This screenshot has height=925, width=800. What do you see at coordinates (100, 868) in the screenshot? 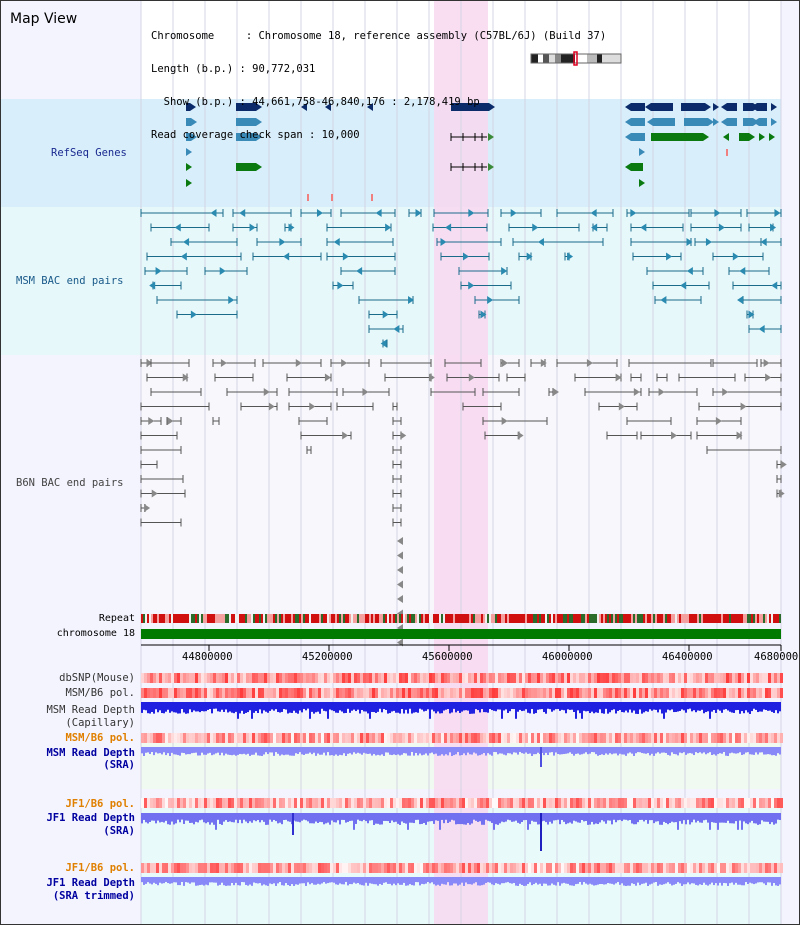
I see `jf1-b6-pol-label-2: JF1/B6 pol.` at bounding box center [100, 868].